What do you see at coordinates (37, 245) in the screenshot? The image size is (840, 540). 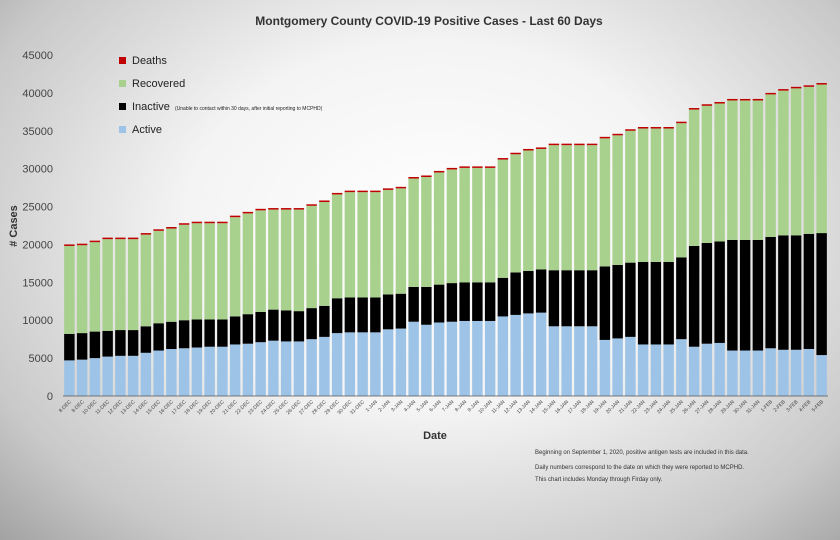 I see `y-tick-label: 20000` at bounding box center [37, 245].